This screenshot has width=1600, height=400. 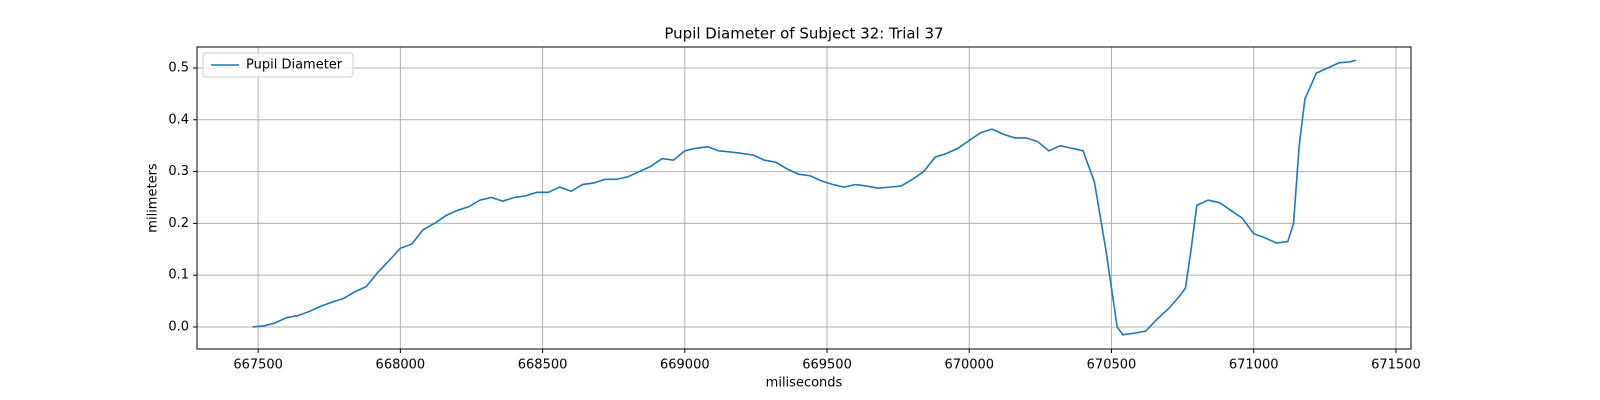 What do you see at coordinates (804, 383) in the screenshot?
I see `x-axis-label: miliseconds` at bounding box center [804, 383].